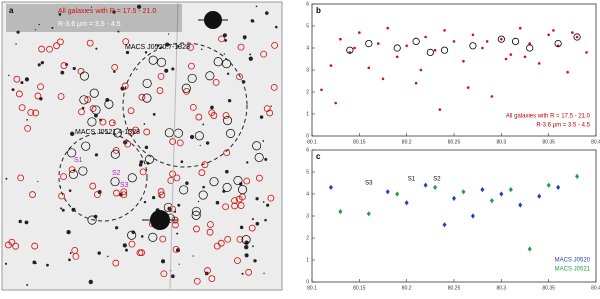 The height and width of the screenshot is (299, 600). I want to click on cluster-label: MACS J0521.4-1328, so click(107, 132).